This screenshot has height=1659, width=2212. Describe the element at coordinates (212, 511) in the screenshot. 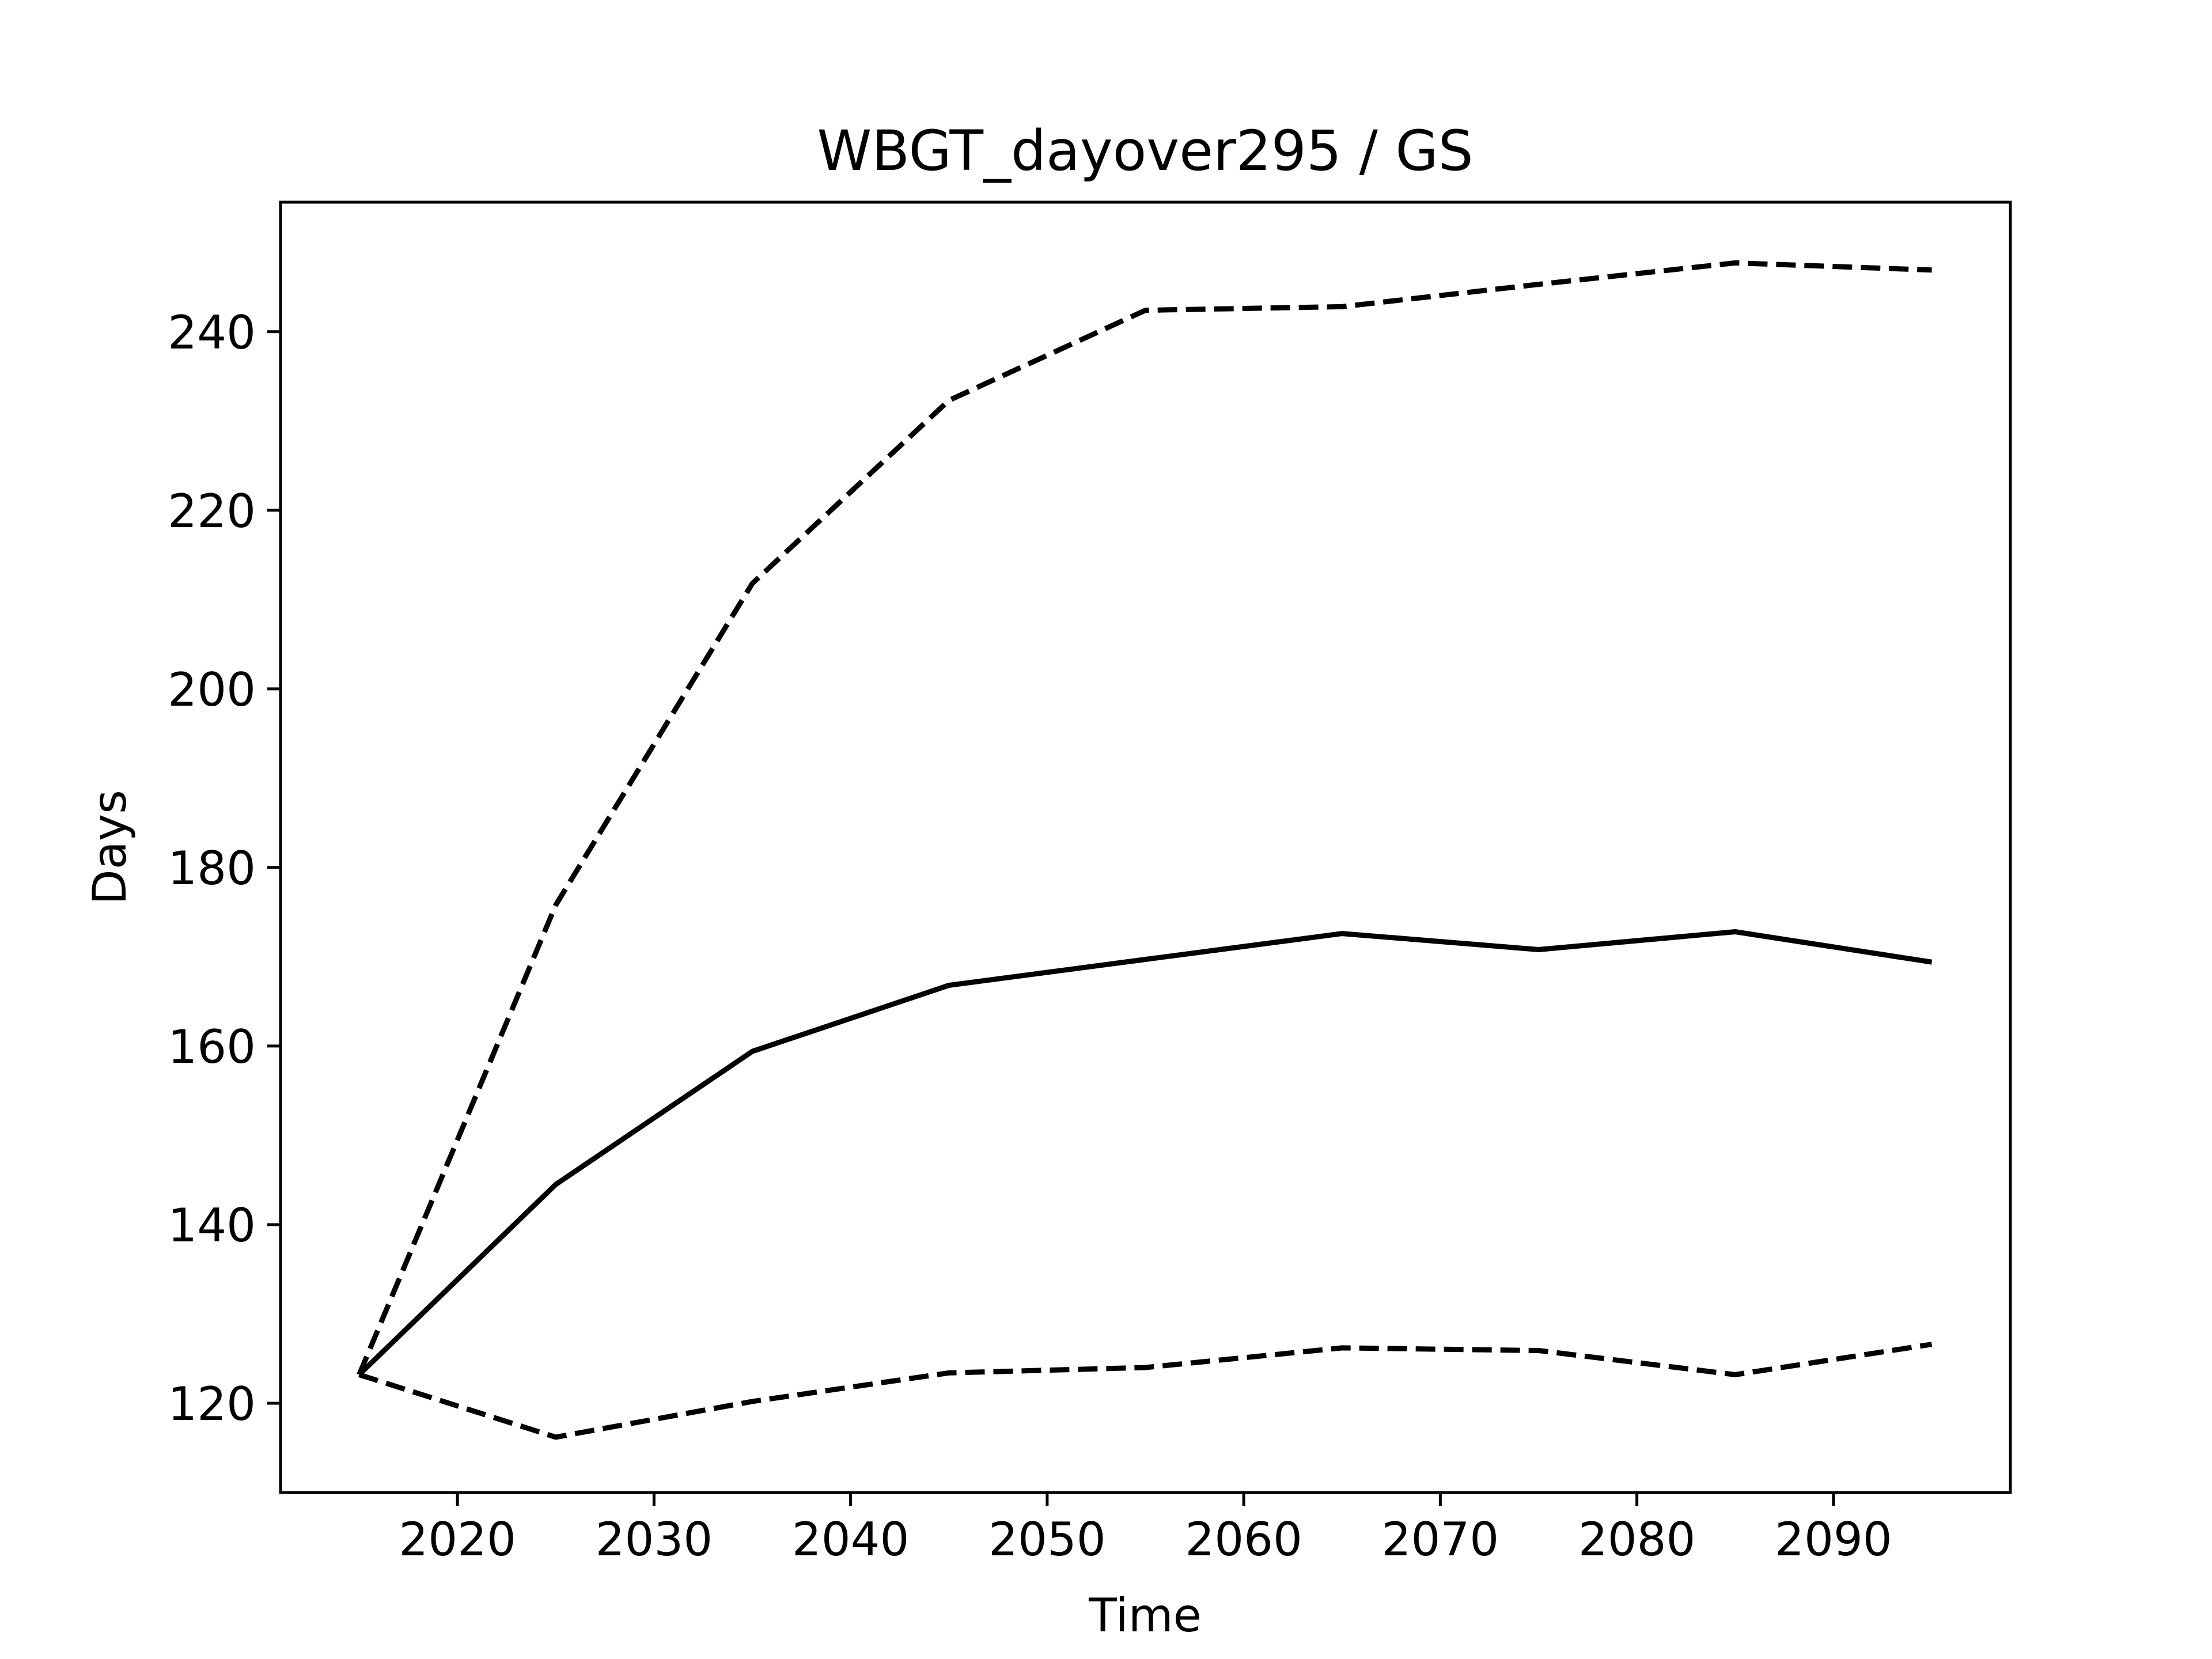

I see `y-tick-label: 220` at that location.